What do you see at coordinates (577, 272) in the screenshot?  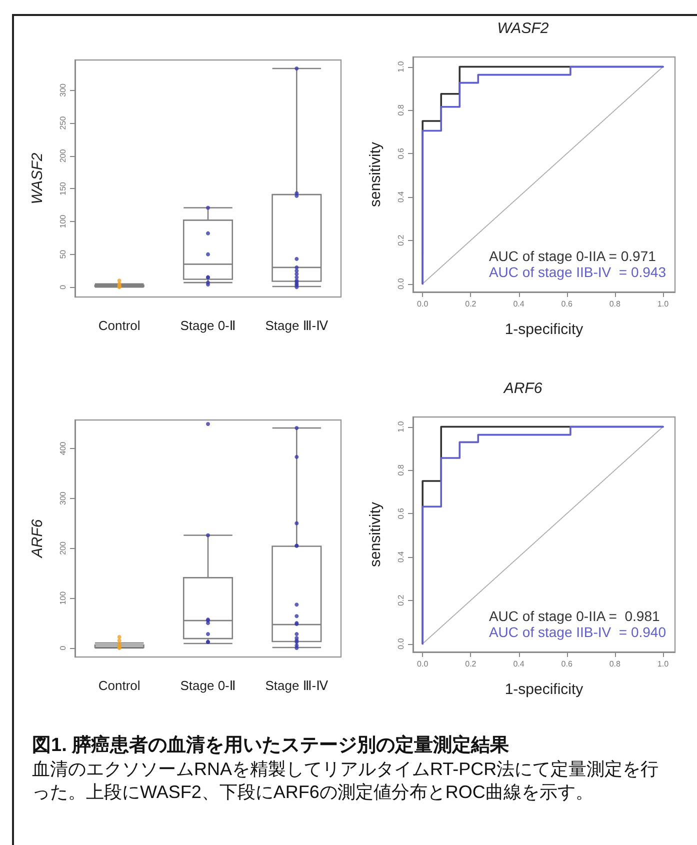 I see `text: AUC of stage IIB-IV = 0.943` at bounding box center [577, 272].